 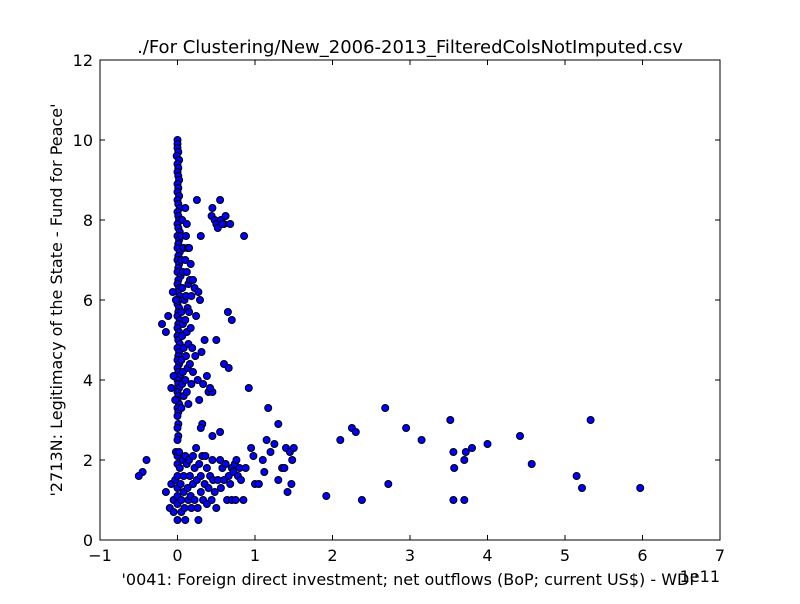 I want to click on x-tick-label: 4, so click(x=487, y=555).